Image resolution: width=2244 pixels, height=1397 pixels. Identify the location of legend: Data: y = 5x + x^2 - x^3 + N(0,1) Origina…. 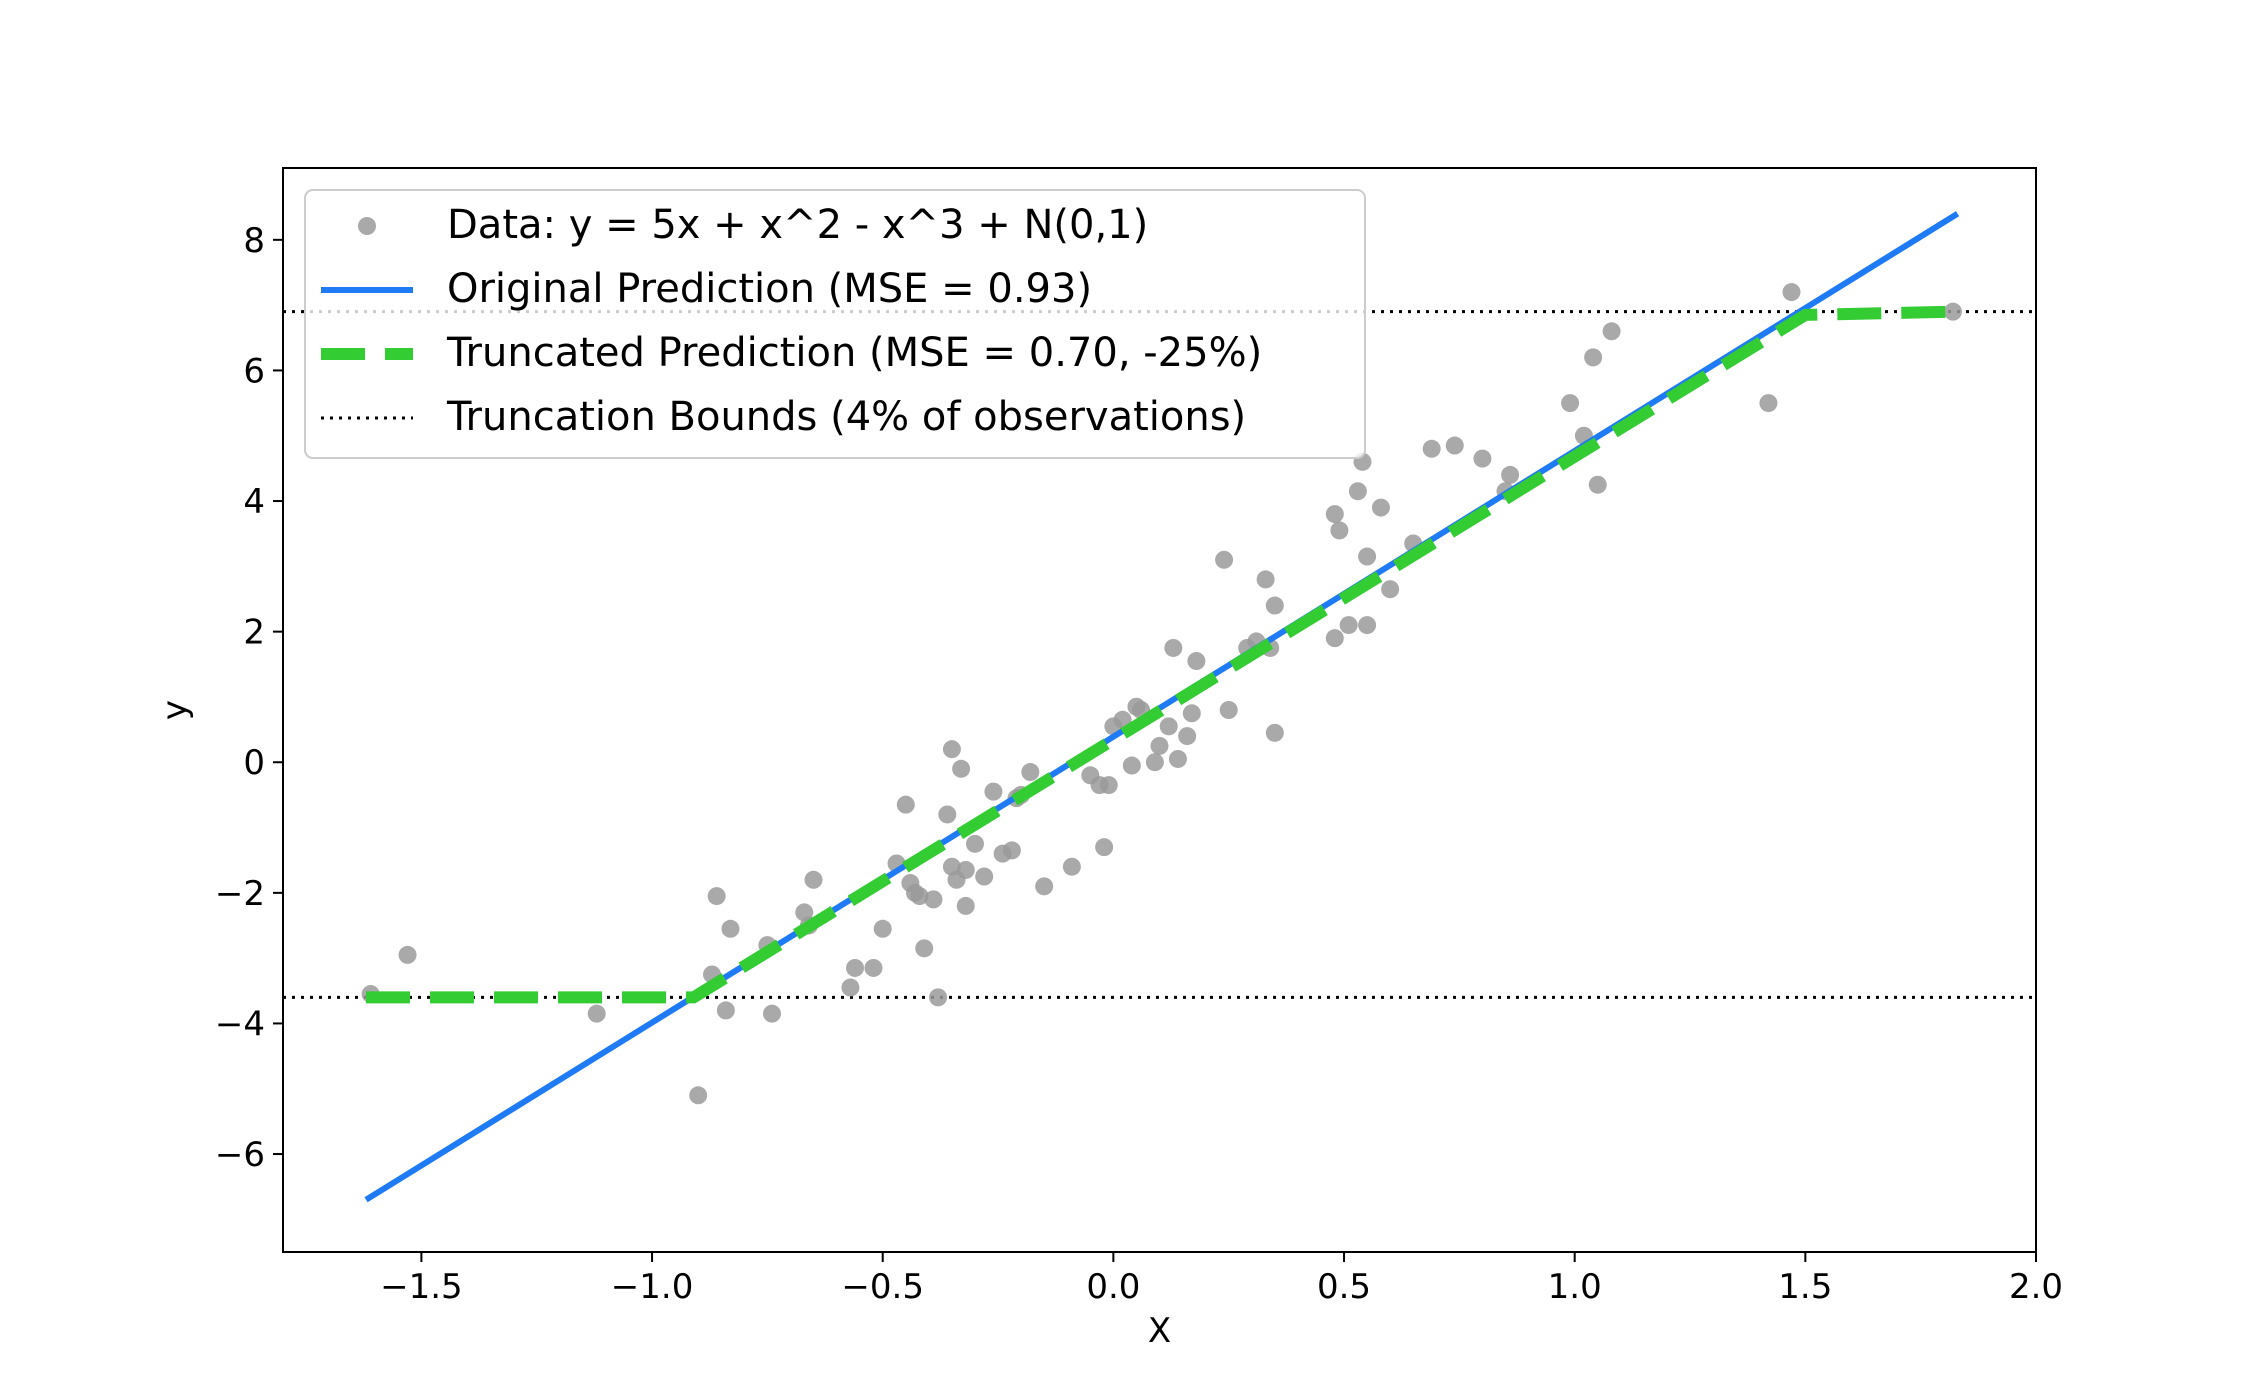
(835, 324).